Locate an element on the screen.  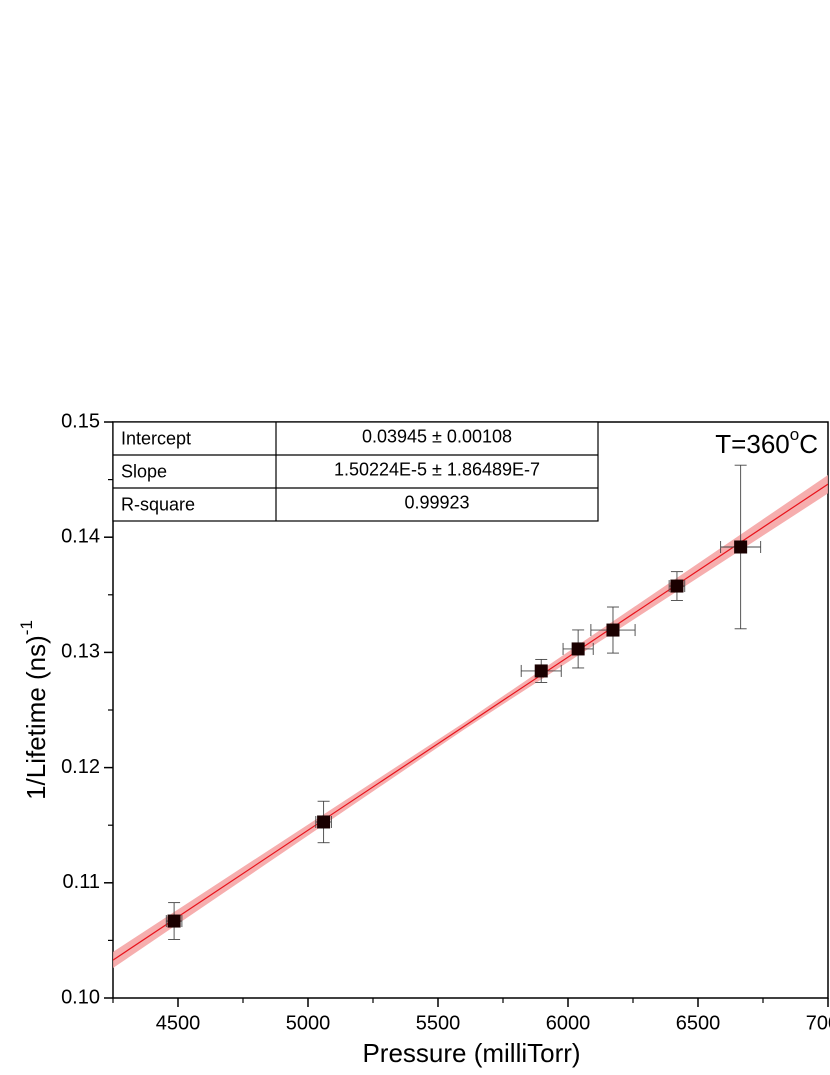
y-axis-title-sup: -1 is located at coordinates (26, 627).